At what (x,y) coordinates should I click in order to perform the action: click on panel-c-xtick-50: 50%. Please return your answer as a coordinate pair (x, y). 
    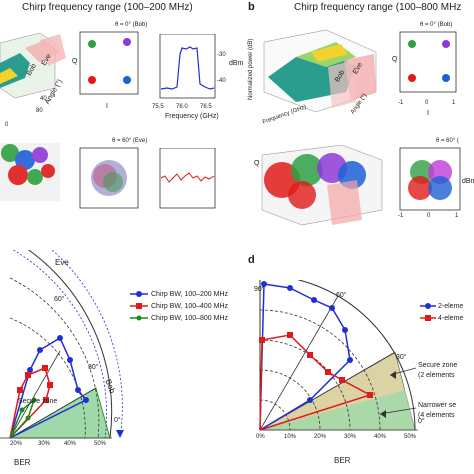
    Looking at the image, I should click on (100, 444).